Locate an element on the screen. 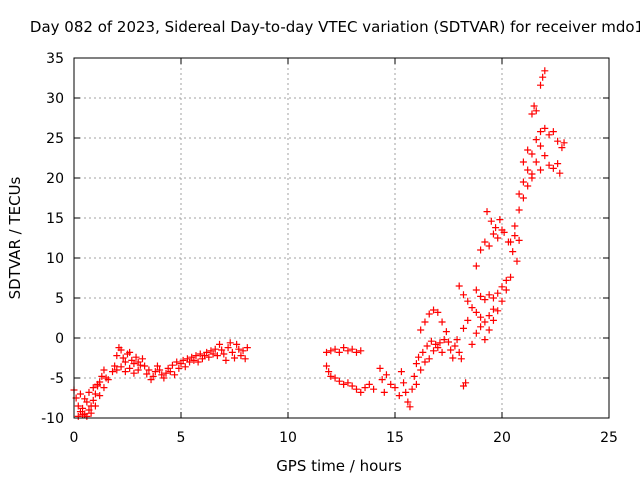 This screenshot has height=480, width=640. y-tick-label: -5 is located at coordinates (57, 379).